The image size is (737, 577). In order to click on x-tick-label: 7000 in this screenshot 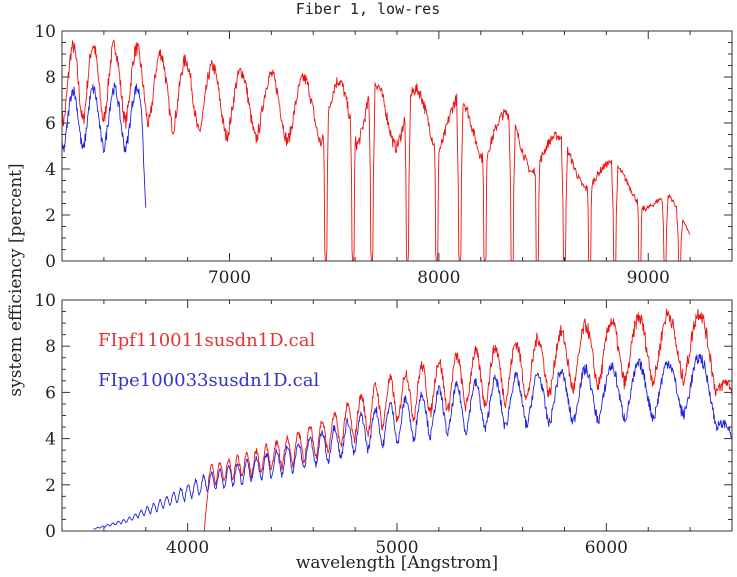, I will do `click(229, 278)`.